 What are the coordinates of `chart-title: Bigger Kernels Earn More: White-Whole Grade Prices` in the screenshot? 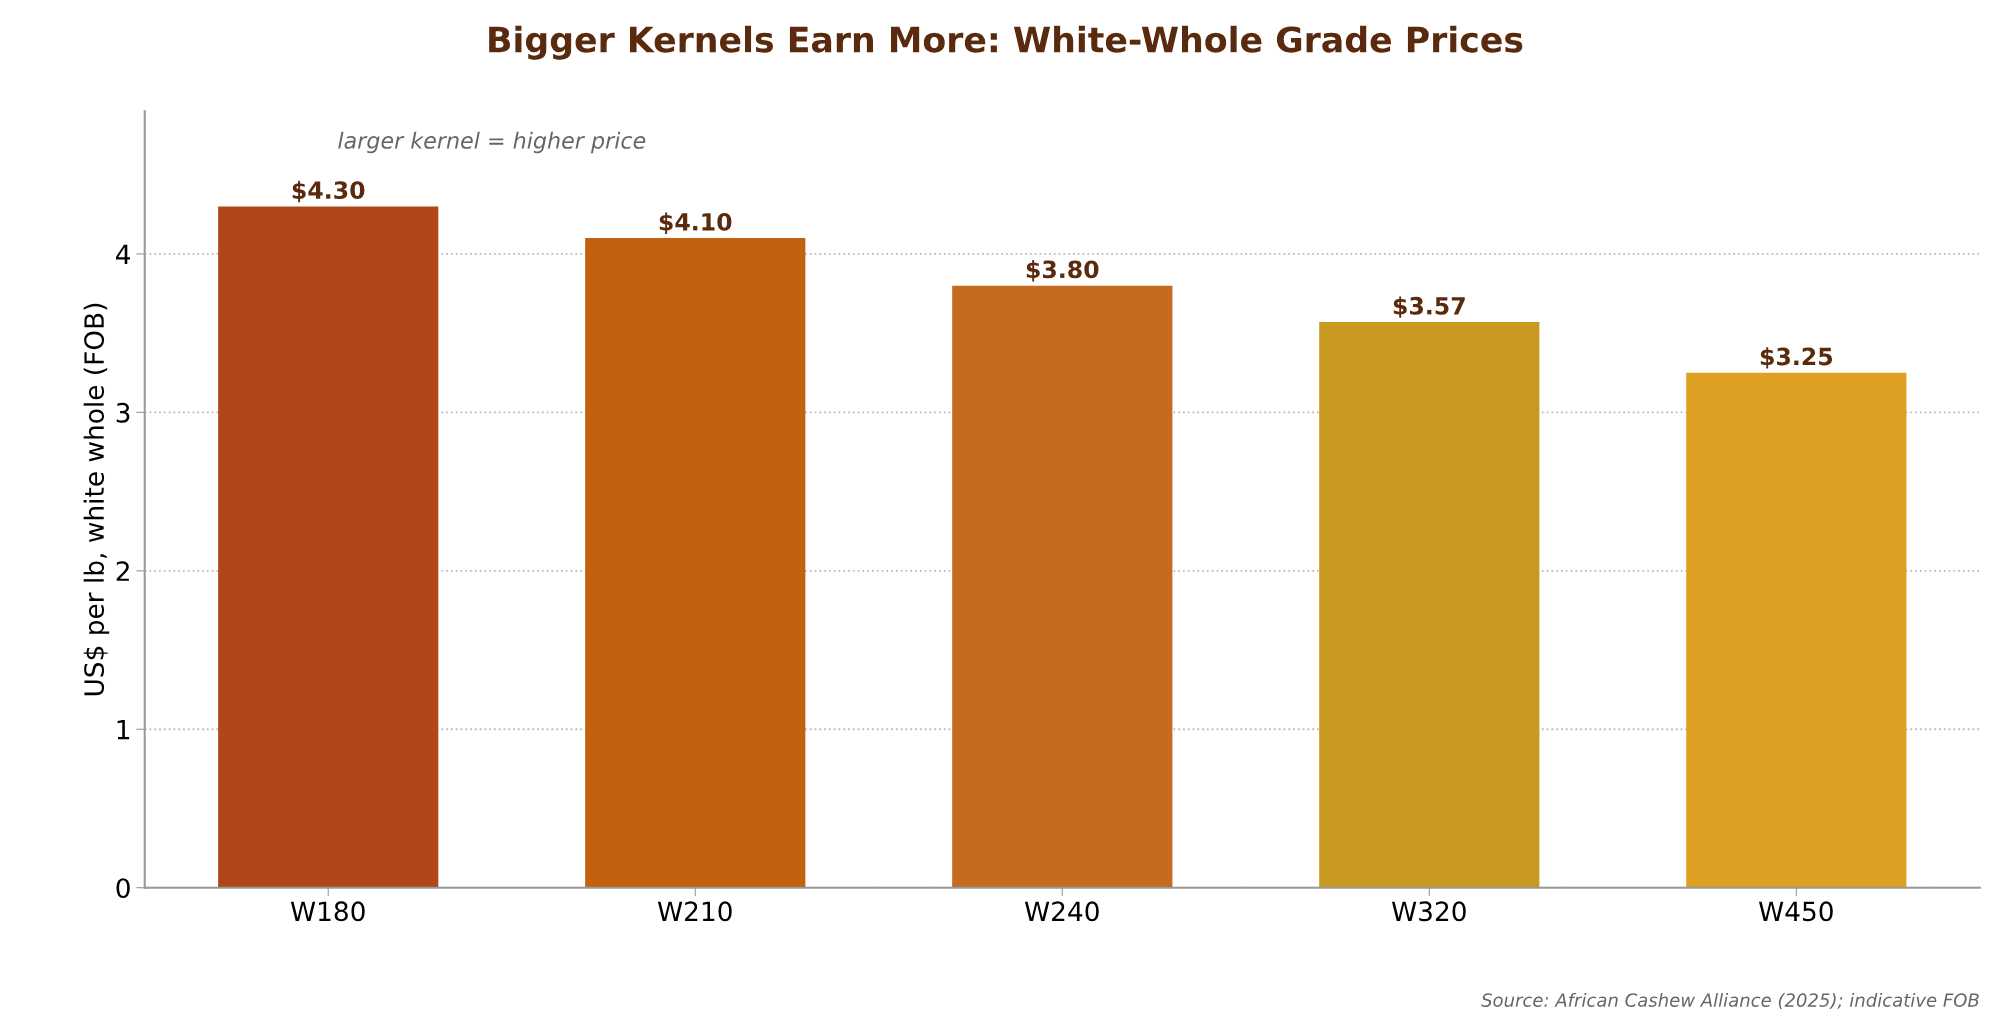 It's located at (1006, 42).